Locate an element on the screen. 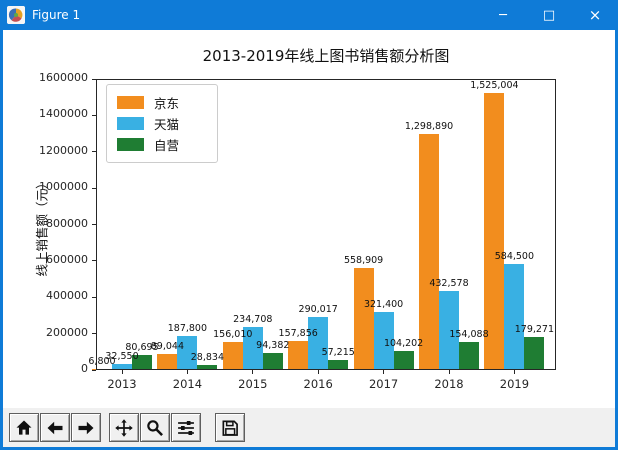 The width and height of the screenshot is (618, 450). close-icon: × is located at coordinates (595, 14).